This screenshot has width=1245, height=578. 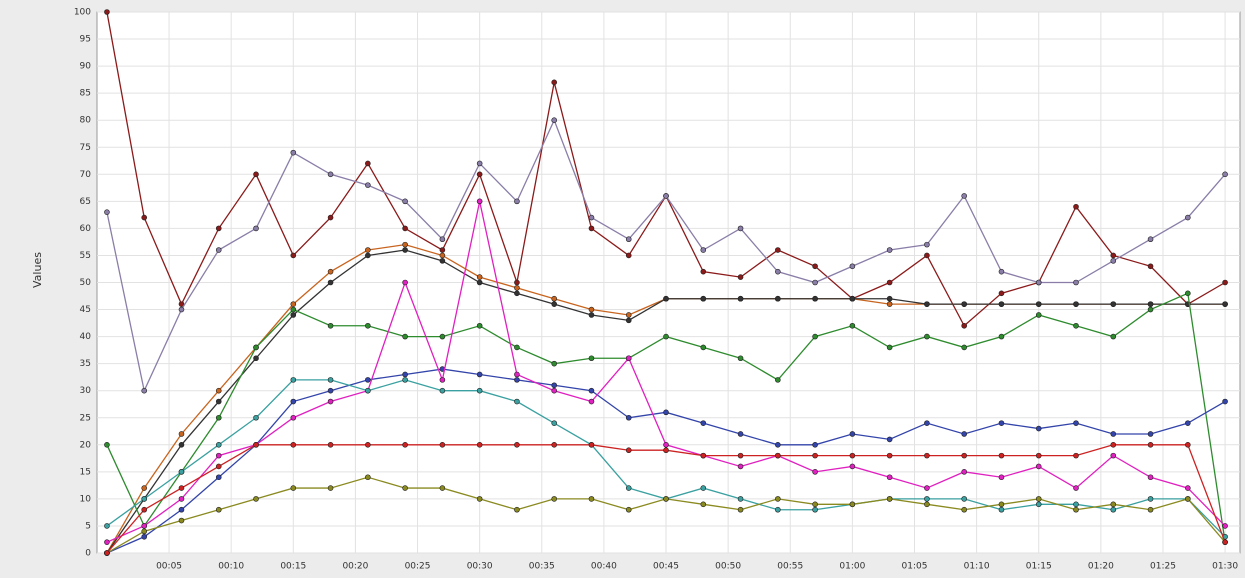 I want to click on x-tick-label: 00:25, so click(x=418, y=567).